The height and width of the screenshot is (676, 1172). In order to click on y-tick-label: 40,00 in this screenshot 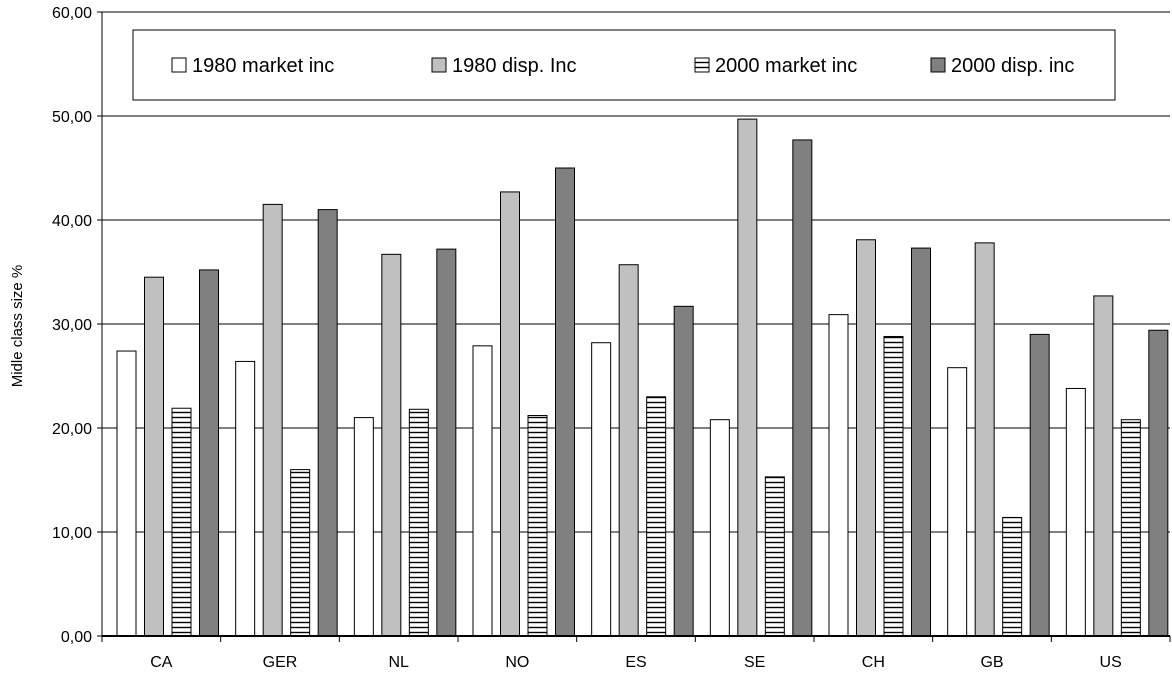, I will do `click(72, 221)`.